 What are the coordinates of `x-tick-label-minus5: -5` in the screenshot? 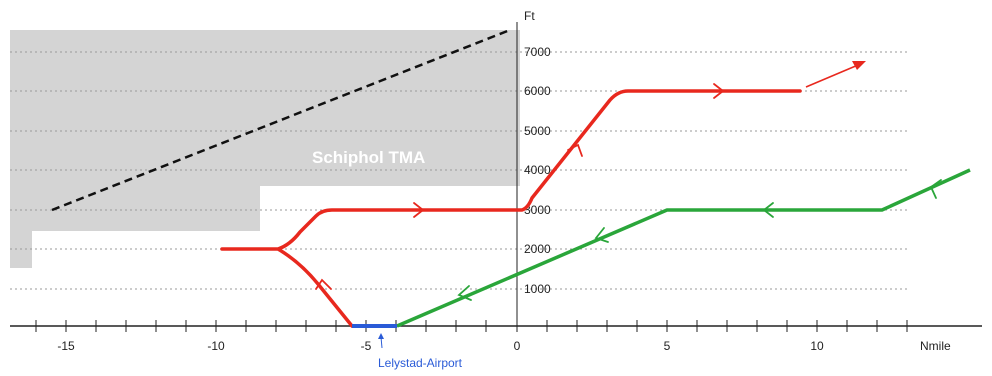 It's located at (366, 346).